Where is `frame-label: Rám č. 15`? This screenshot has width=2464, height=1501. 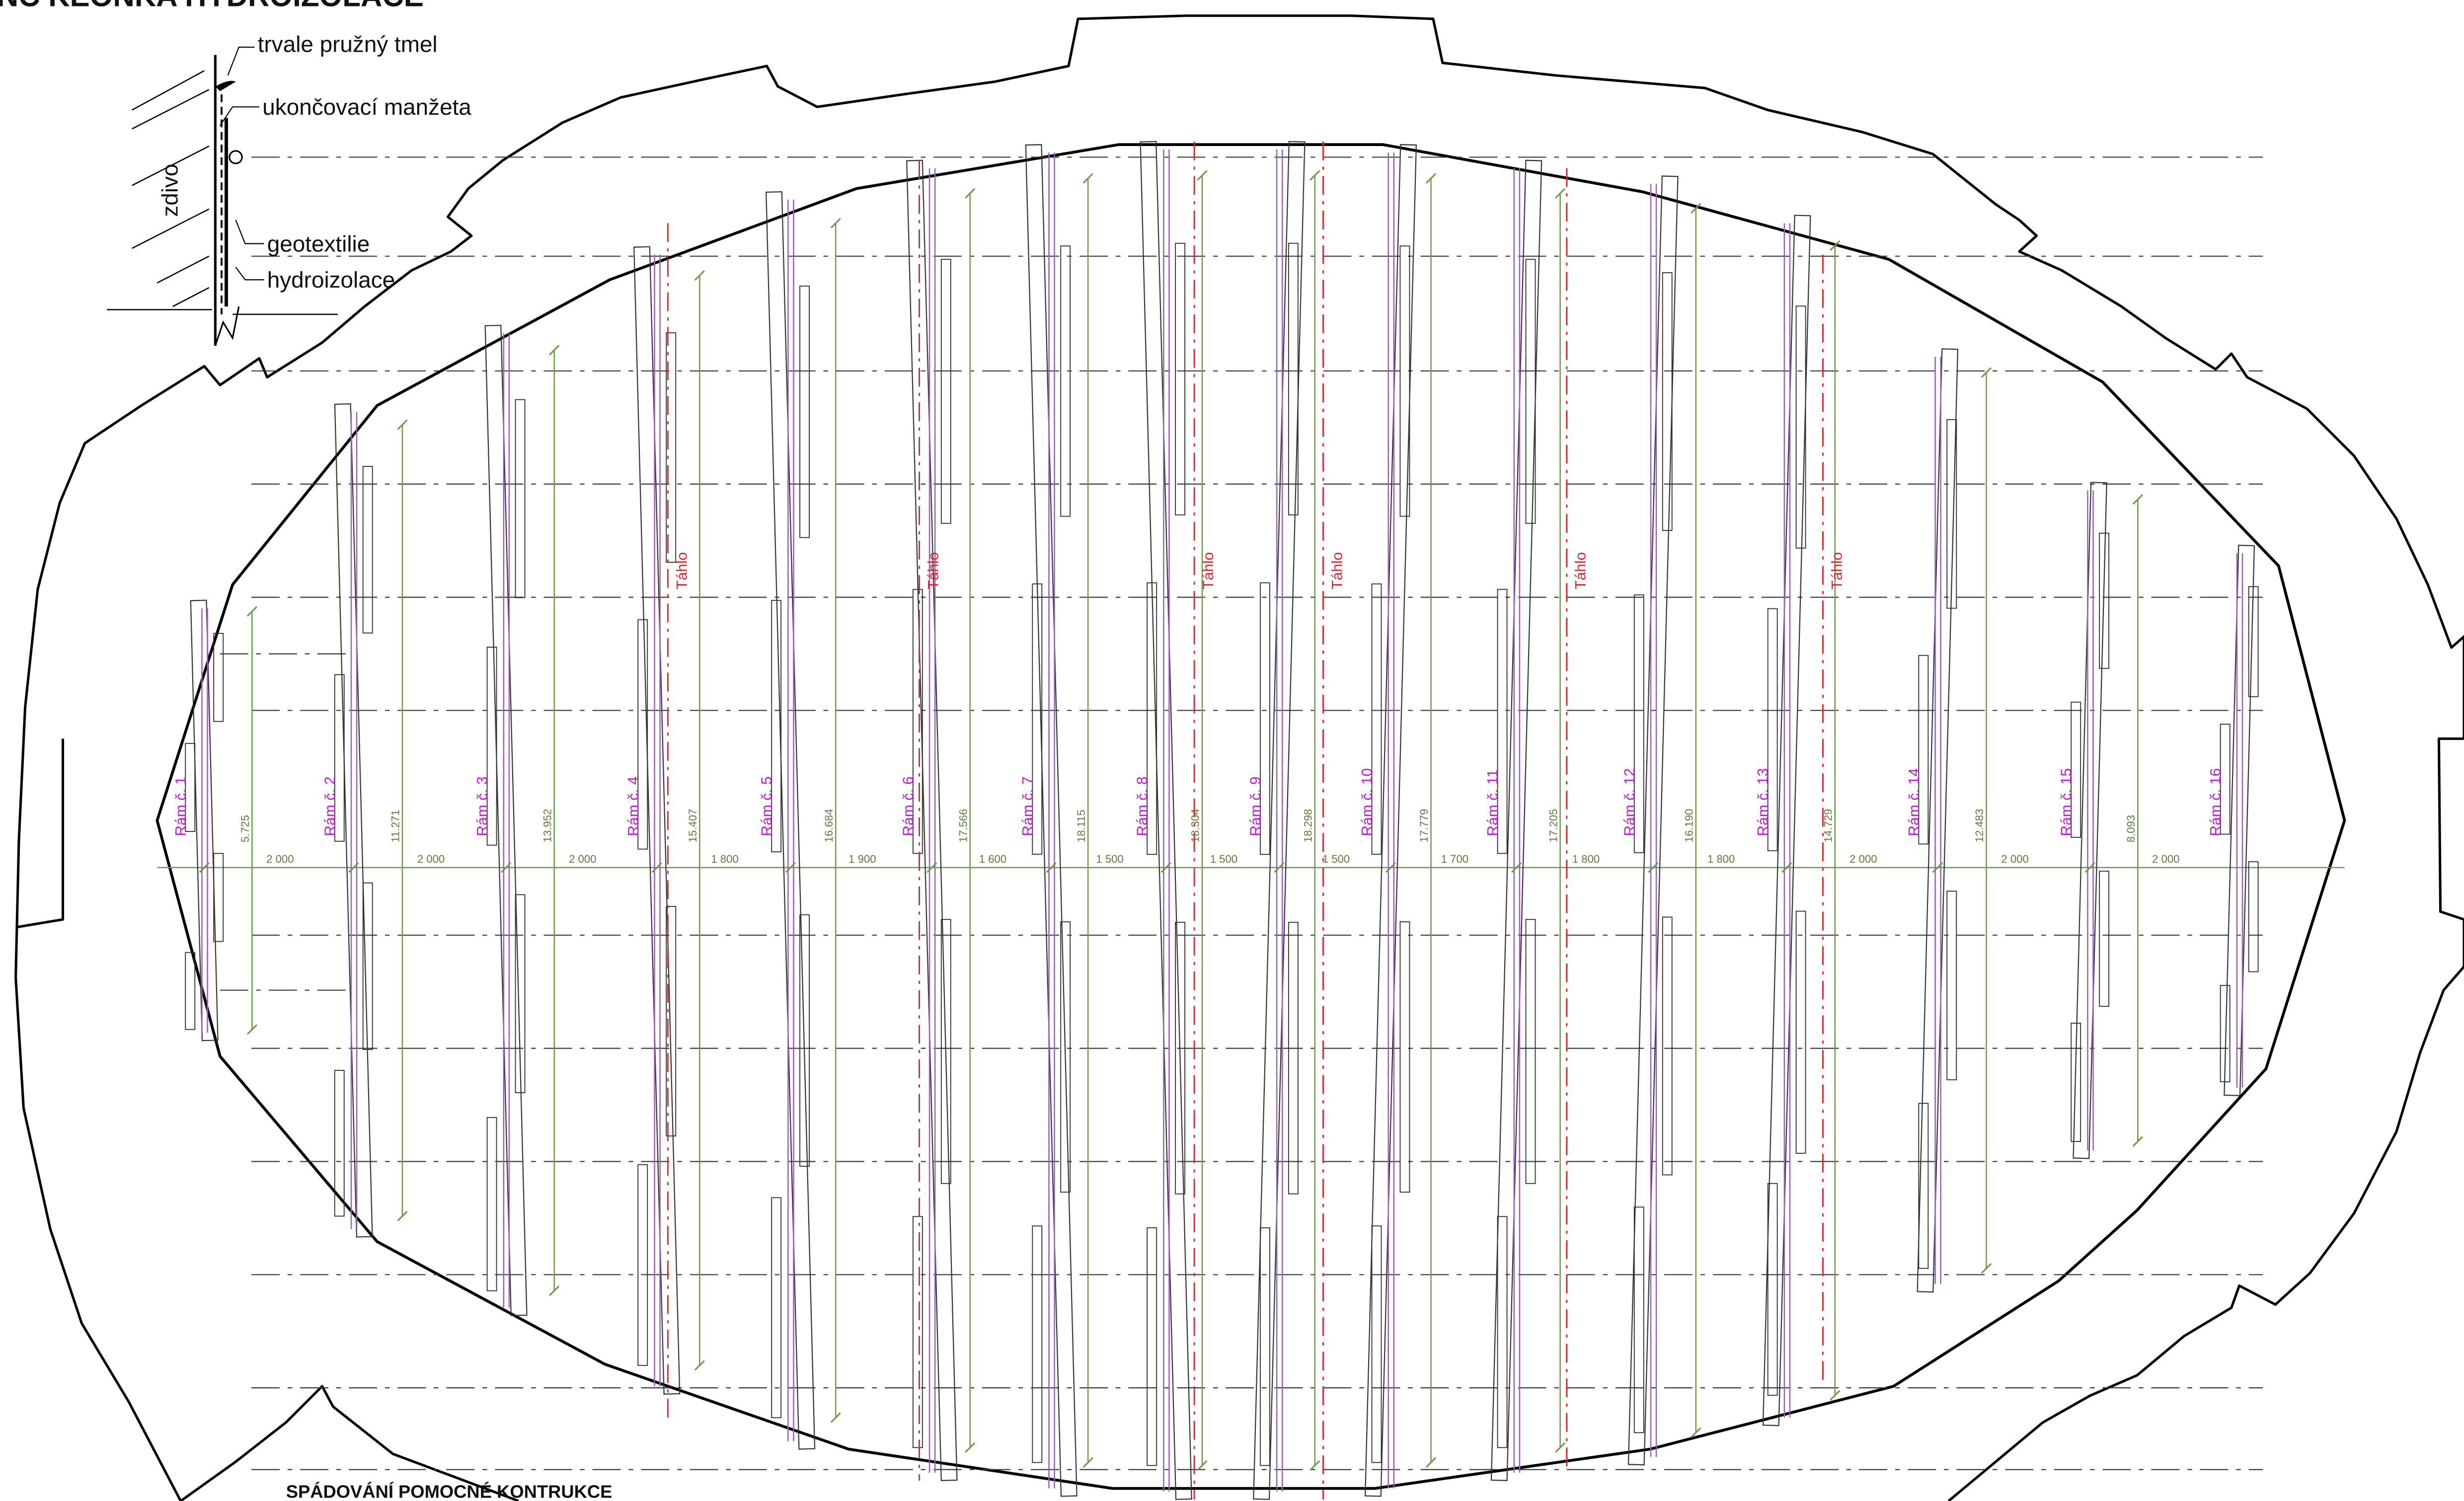 frame-label: Rám č. 15 is located at coordinates (2066, 802).